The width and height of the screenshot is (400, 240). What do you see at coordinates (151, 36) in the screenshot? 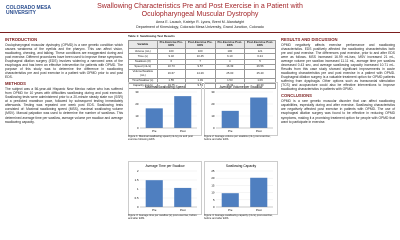
I see `table-caption: Table 1: Swallowing Test Results` at bounding box center [151, 36].